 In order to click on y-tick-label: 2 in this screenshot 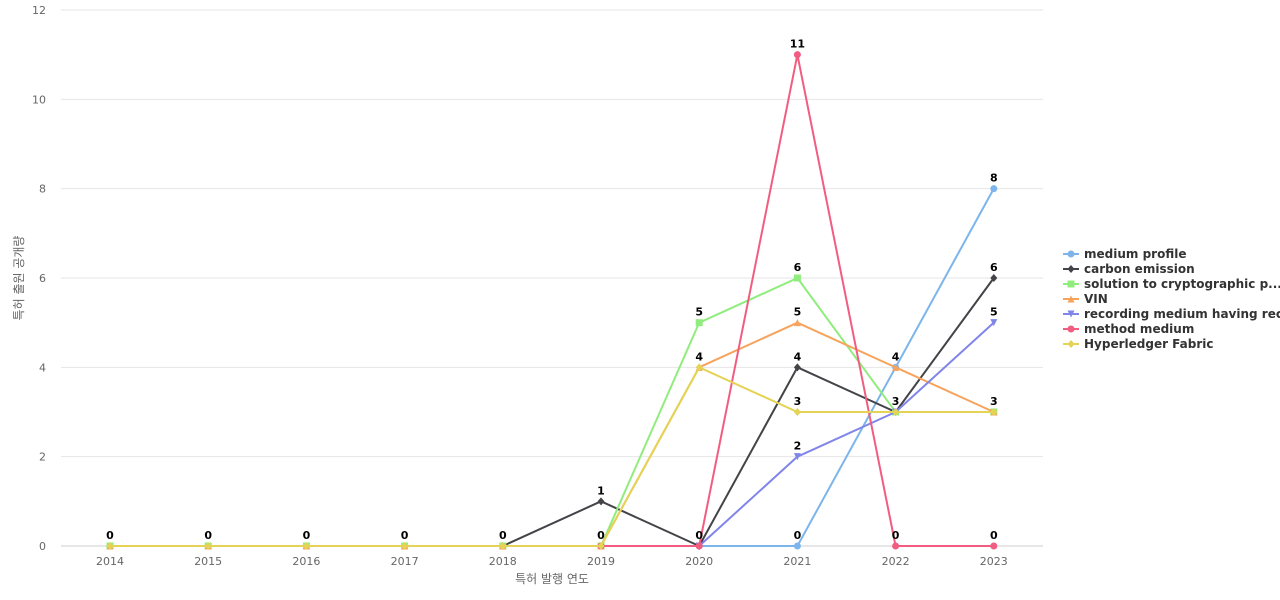, I will do `click(42, 457)`.